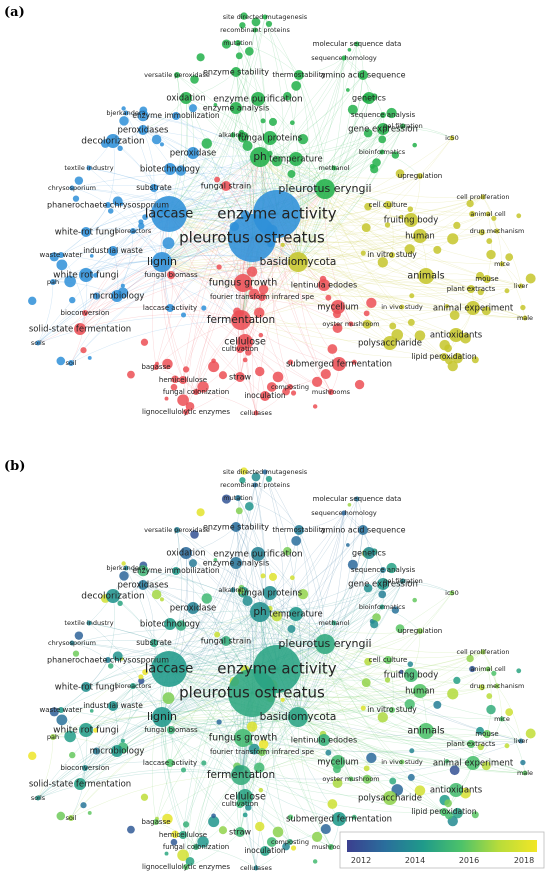 The width and height of the screenshot is (550, 872). What do you see at coordinates (392, 254) in the screenshot?
I see `term-label: in vitro study` at bounding box center [392, 254].